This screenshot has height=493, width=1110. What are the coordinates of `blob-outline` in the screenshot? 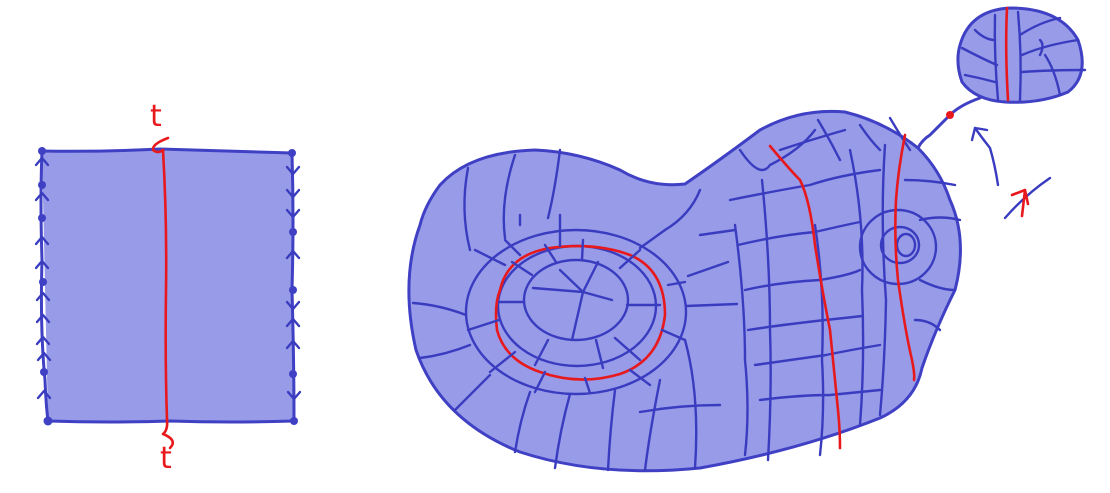 It's located at (1020, 55).